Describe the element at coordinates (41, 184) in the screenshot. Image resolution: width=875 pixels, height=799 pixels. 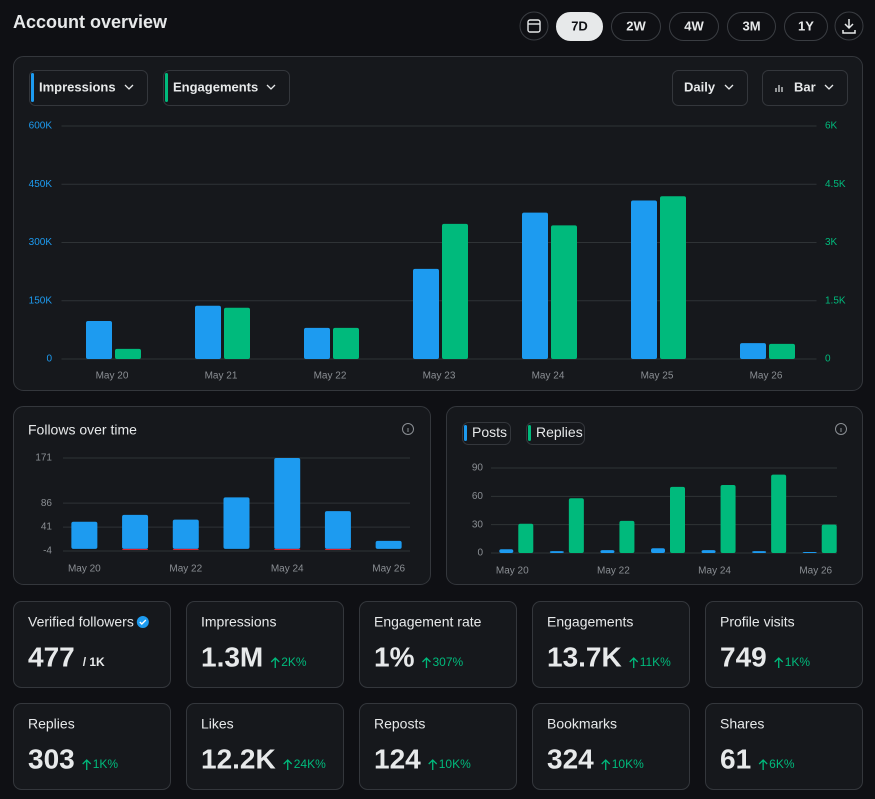
I see `y-tick-label: 450K` at that location.